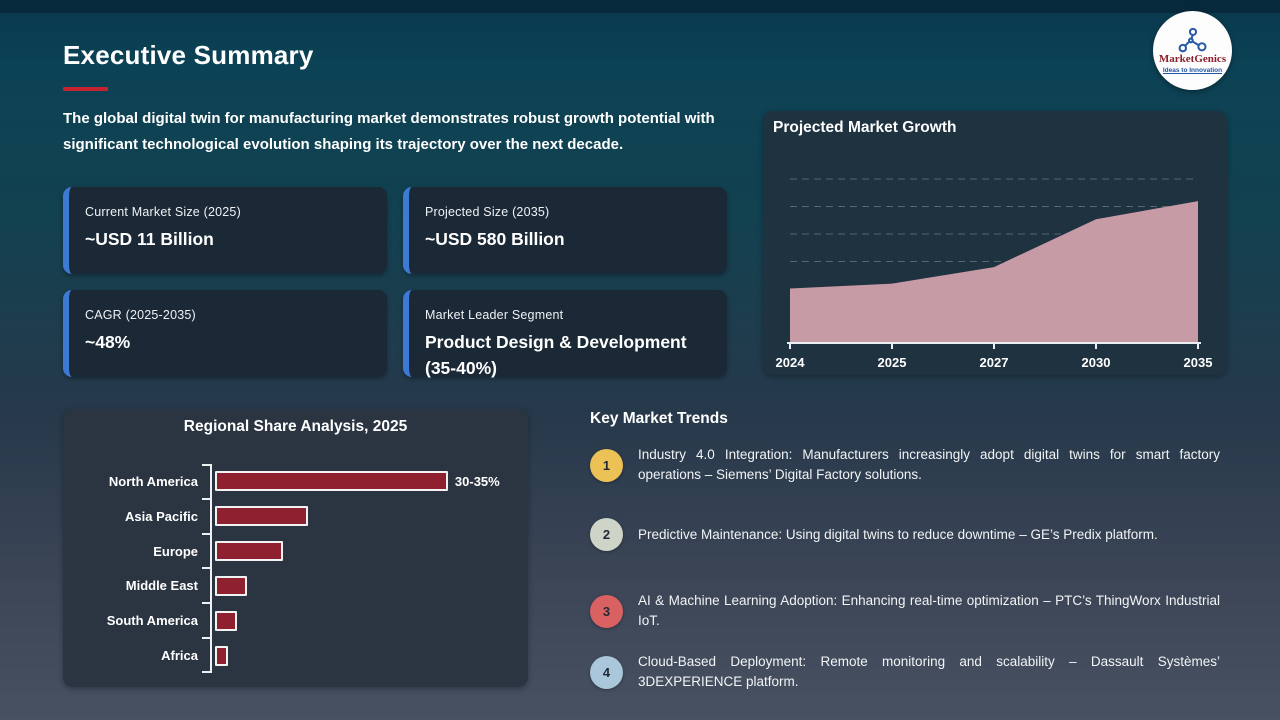  Describe the element at coordinates (262, 516) in the screenshot. I see `bar-asia-pacific` at that location.